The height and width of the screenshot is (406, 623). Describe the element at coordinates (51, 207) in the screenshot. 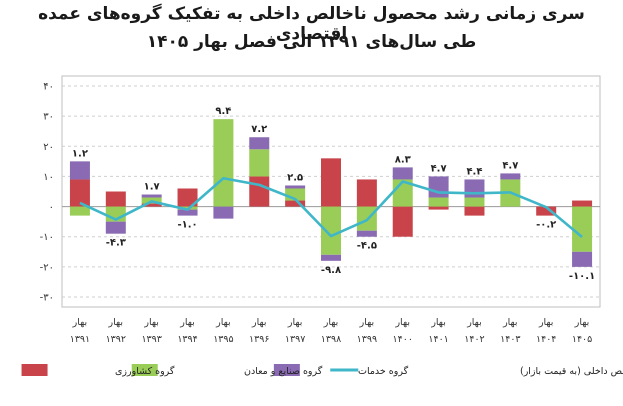

I see `y-tick-label: ۰` at that location.